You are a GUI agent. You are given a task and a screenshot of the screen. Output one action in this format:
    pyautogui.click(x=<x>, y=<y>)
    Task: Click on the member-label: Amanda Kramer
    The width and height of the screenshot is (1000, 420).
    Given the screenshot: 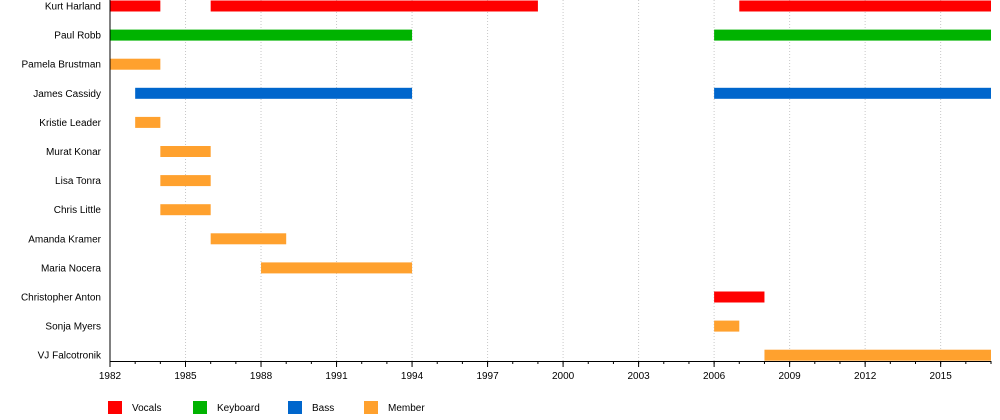 What is the action you would take?
    pyautogui.click(x=64, y=239)
    